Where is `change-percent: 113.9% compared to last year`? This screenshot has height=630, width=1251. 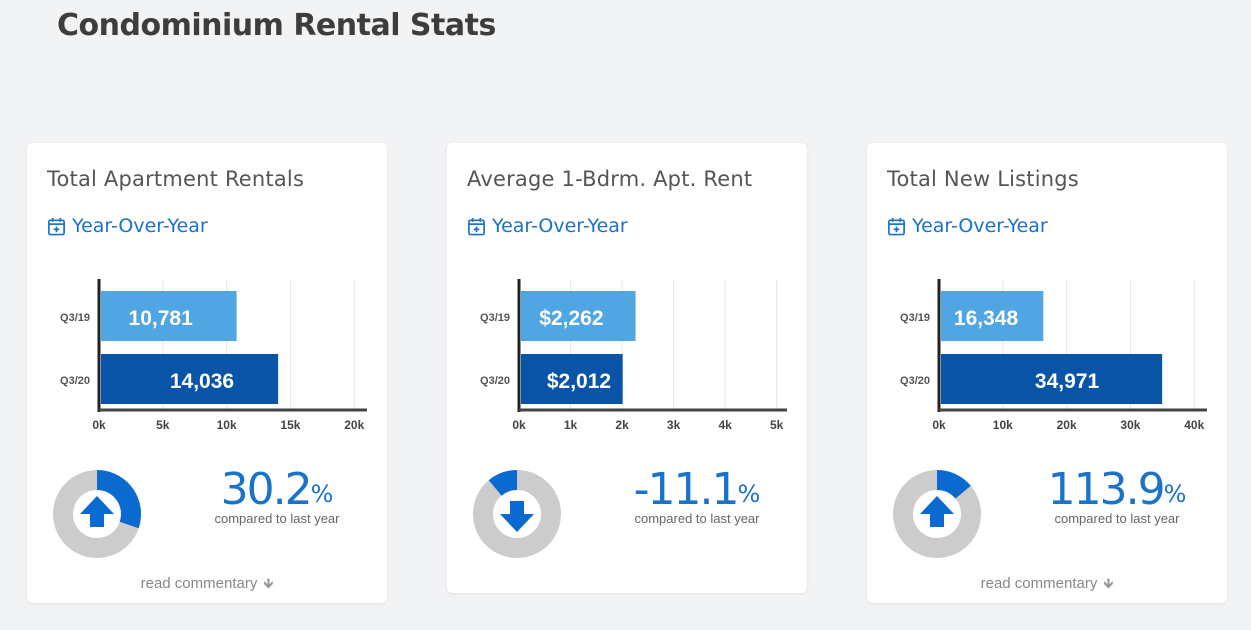
change-percent: 113.9% compared to last year is located at coordinates (1117, 495).